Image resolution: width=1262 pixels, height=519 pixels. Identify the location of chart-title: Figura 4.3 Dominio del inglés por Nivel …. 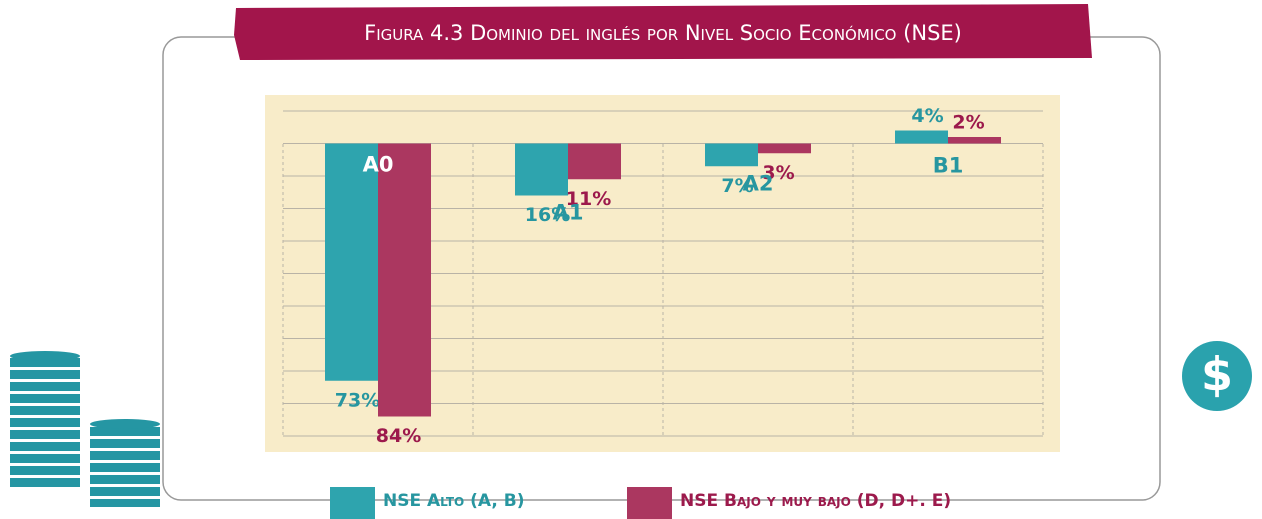
(663, 33).